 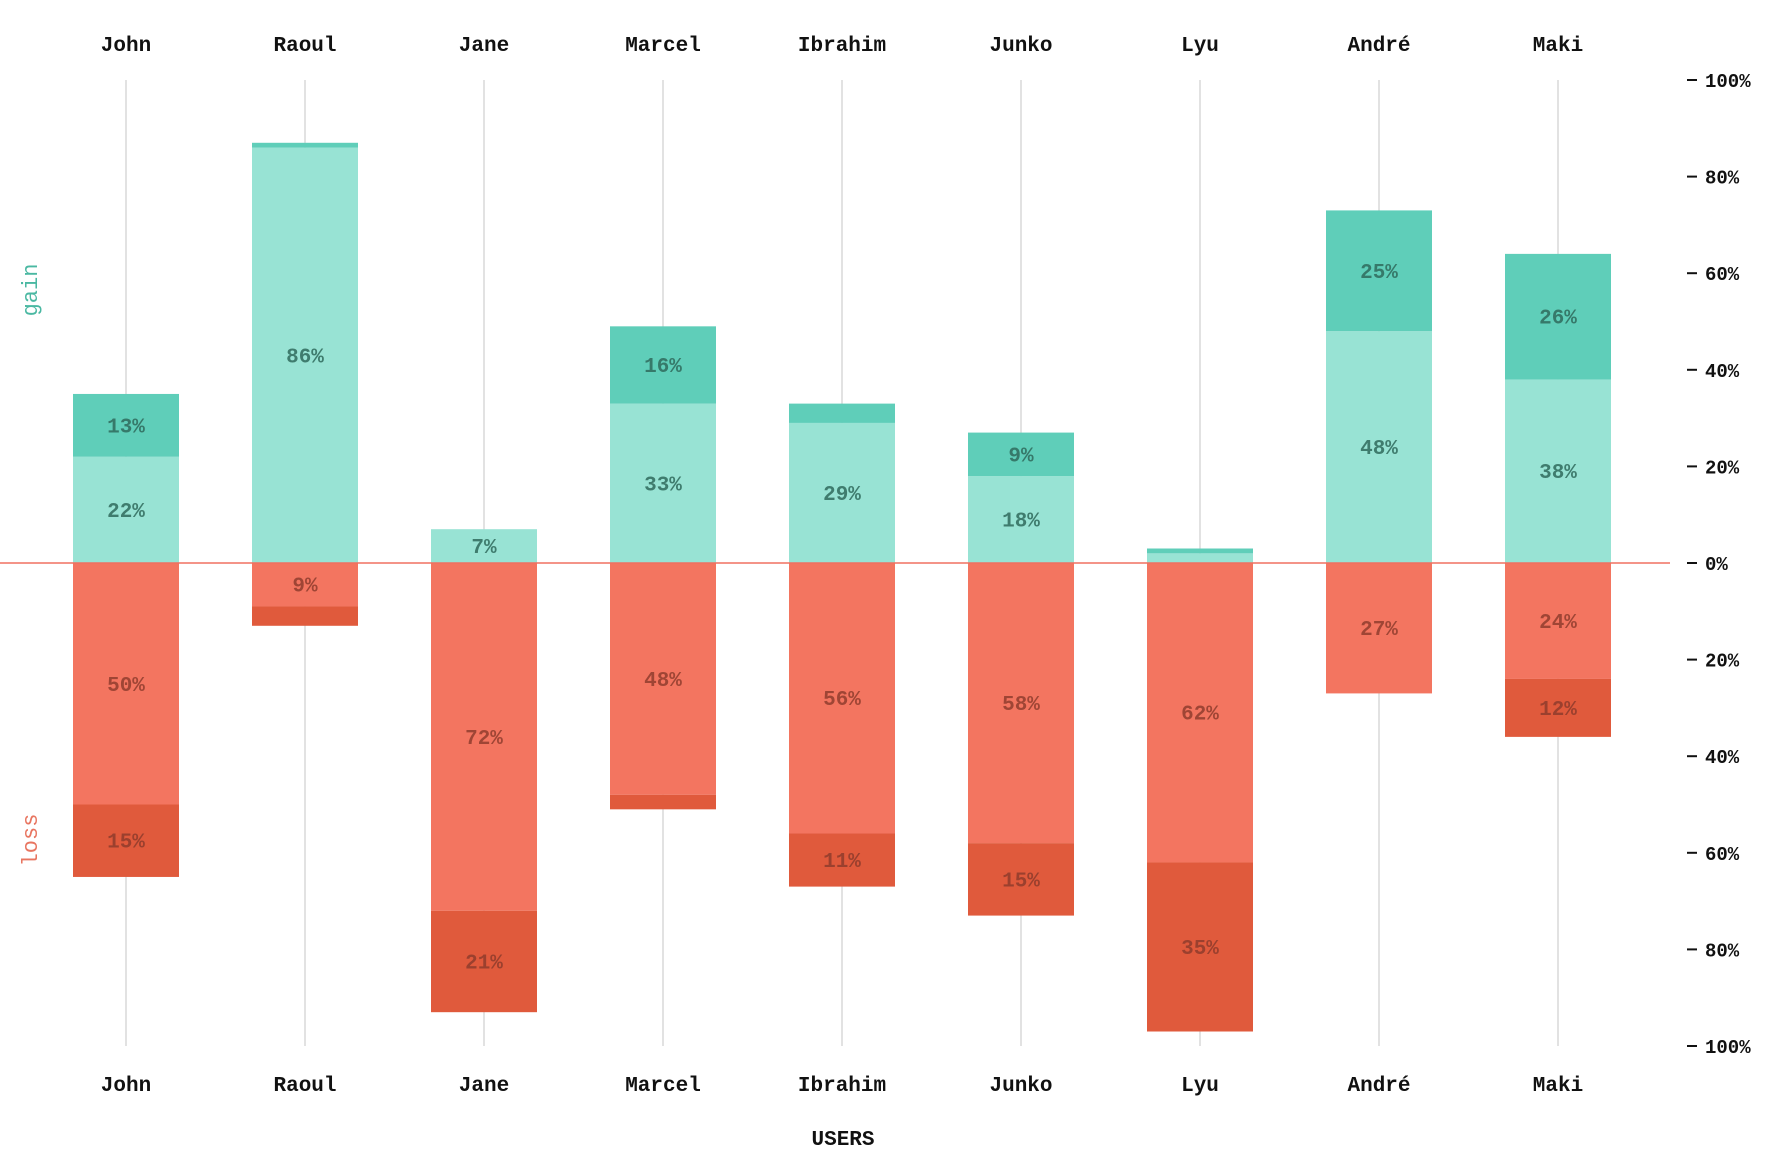 I want to click on gain-label: gain, so click(x=31, y=290).